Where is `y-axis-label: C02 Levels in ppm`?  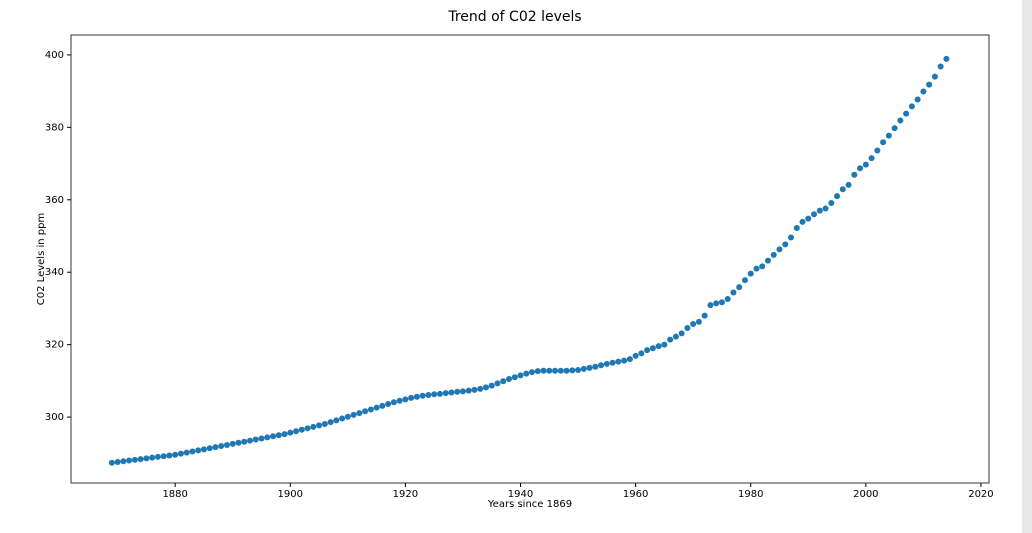 y-axis-label: C02 Levels in ppm is located at coordinates (41, 259).